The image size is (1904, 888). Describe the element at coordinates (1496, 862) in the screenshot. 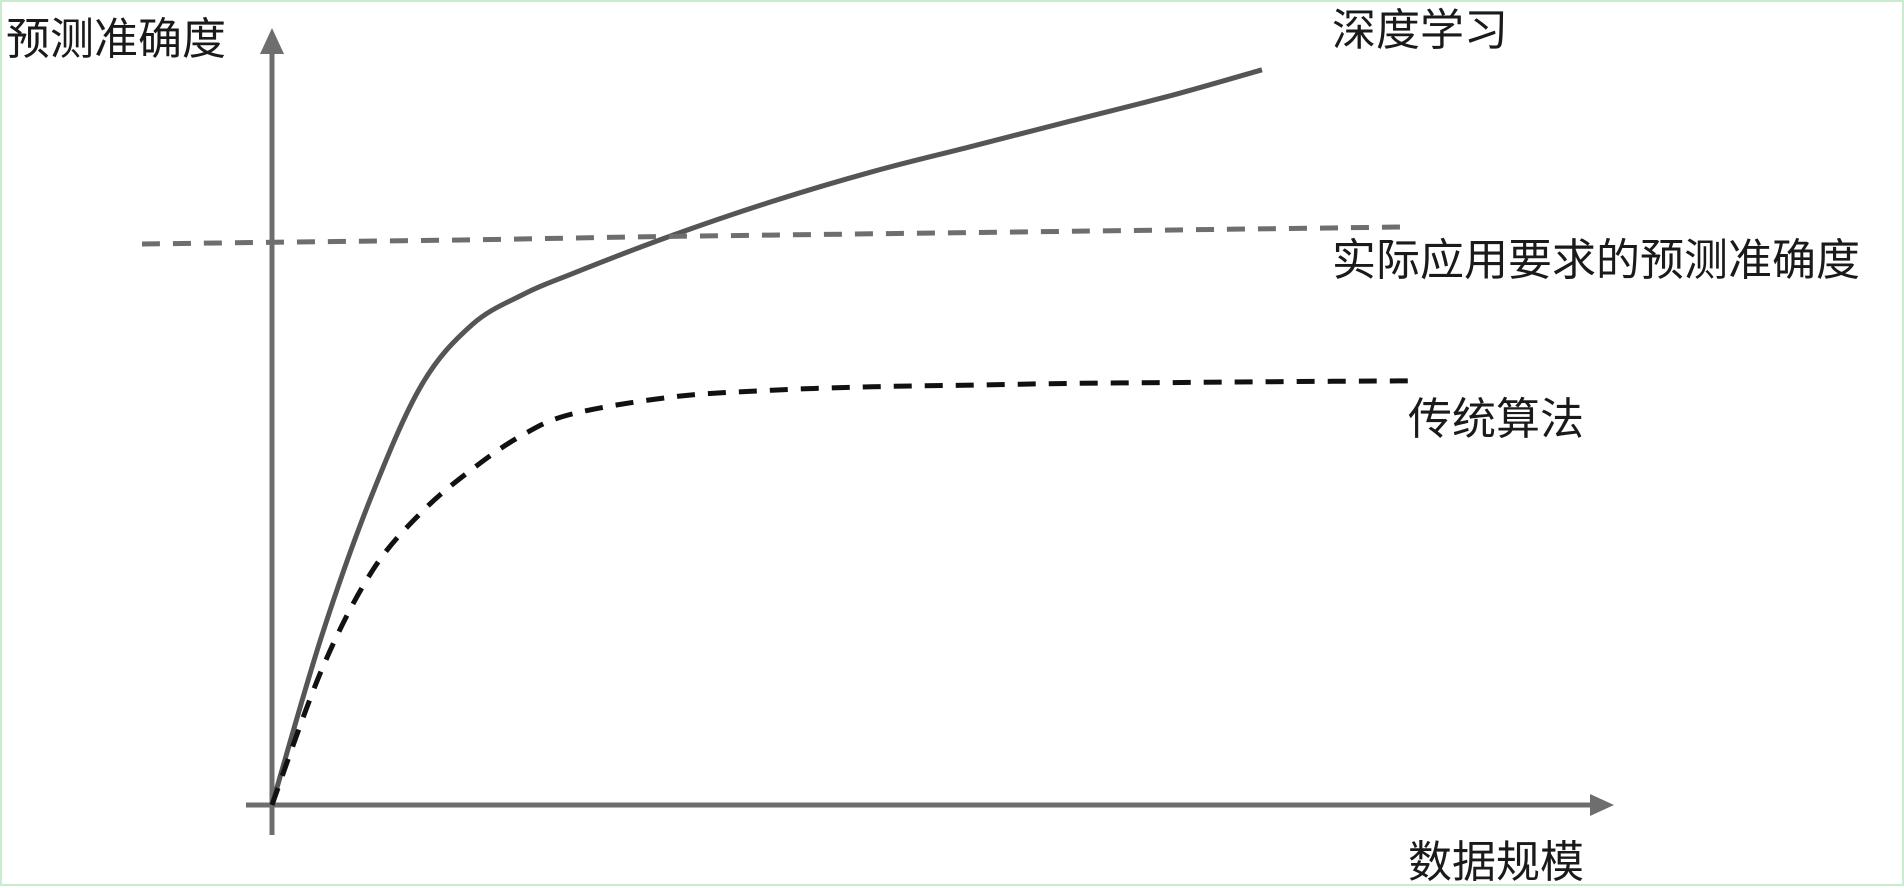

I see `x-axis-label: 数据规模` at that location.